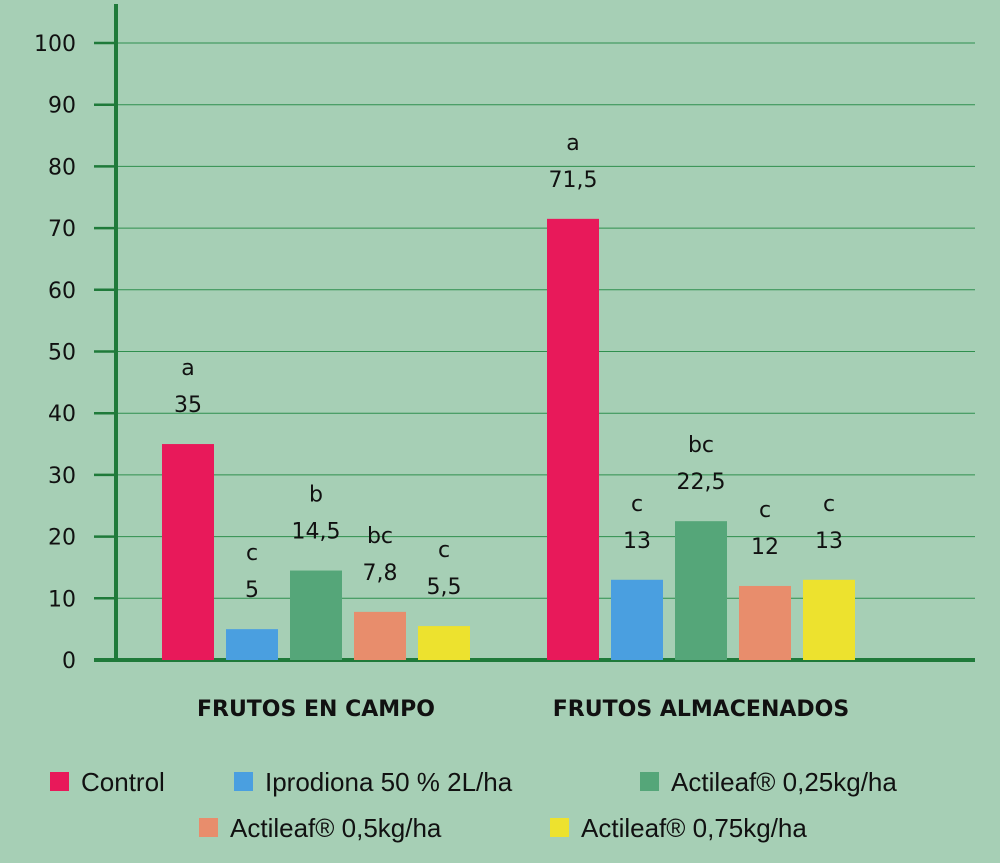  What do you see at coordinates (694, 828) in the screenshot?
I see `legend-label: Actileaf® 0,75kg/ha` at bounding box center [694, 828].